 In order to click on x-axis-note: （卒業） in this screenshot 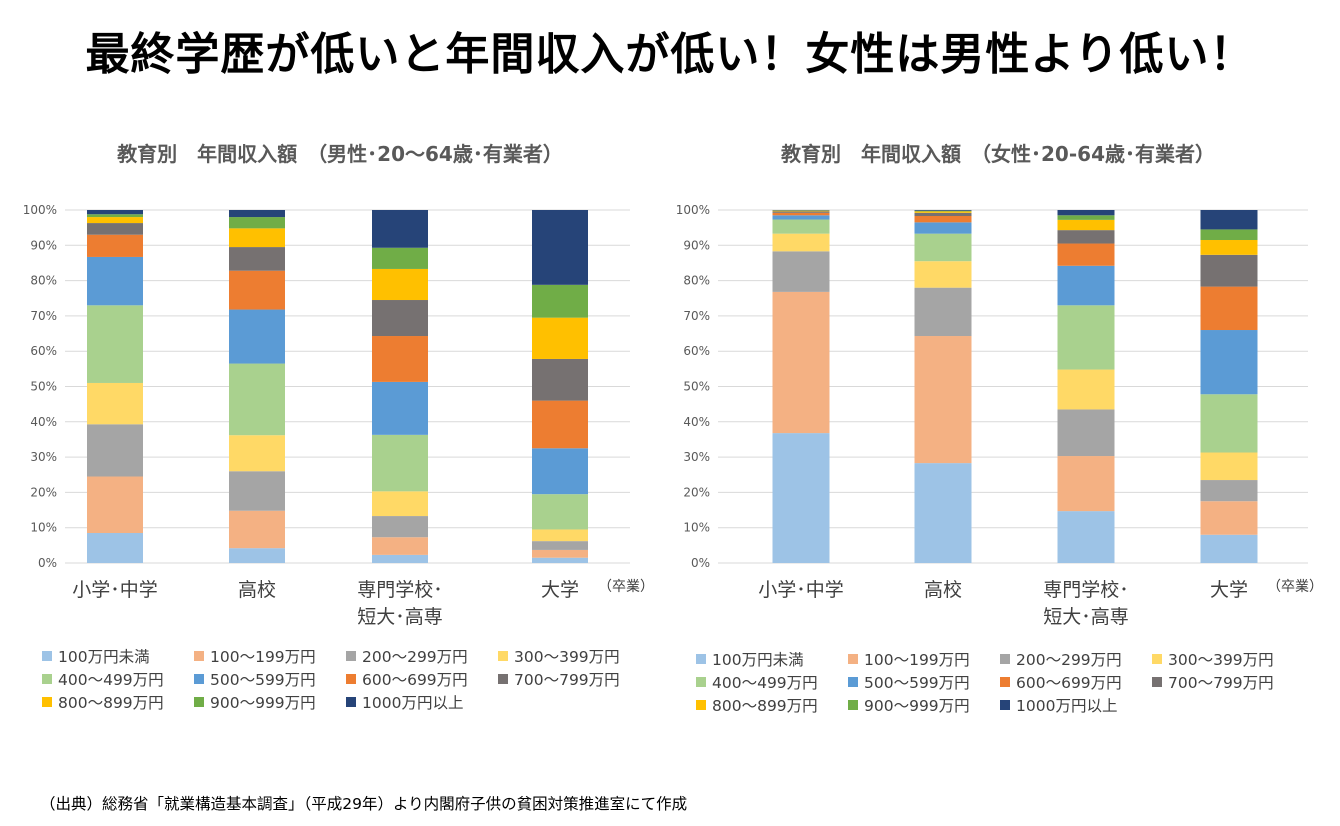, I will do `click(626, 587)`.